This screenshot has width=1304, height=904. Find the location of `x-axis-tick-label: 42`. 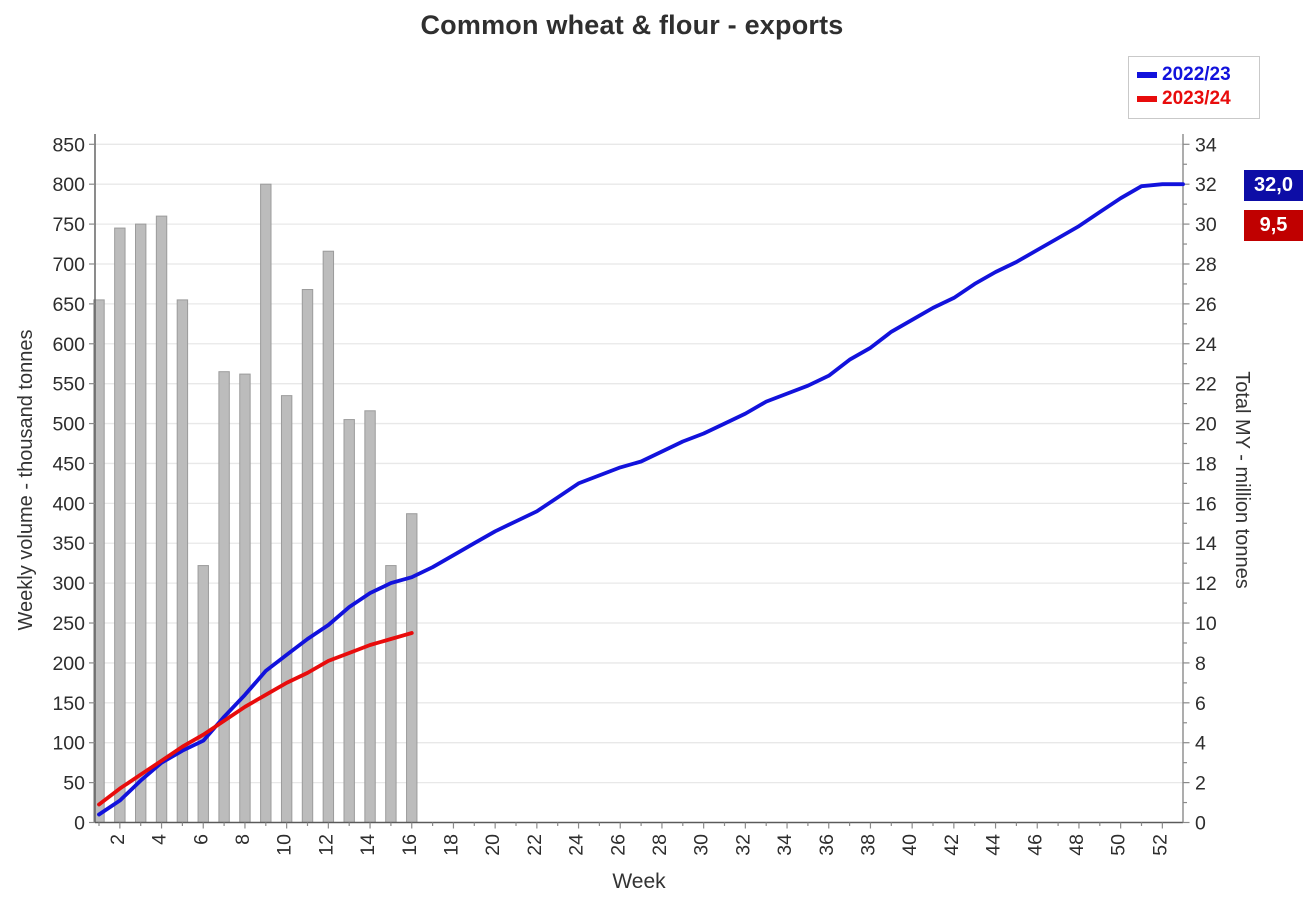

x-axis-tick-label: 42 is located at coordinates (952, 845).